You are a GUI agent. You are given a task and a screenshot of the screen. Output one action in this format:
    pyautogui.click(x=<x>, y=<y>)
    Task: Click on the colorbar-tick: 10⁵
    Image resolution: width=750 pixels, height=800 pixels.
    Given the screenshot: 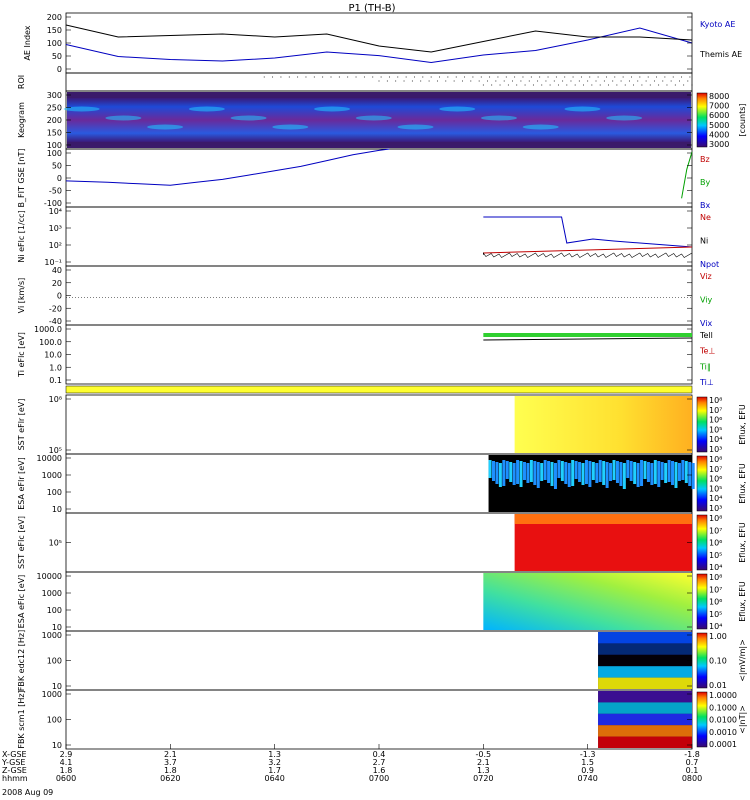 What is the action you would take?
    pyautogui.click(x=715, y=488)
    